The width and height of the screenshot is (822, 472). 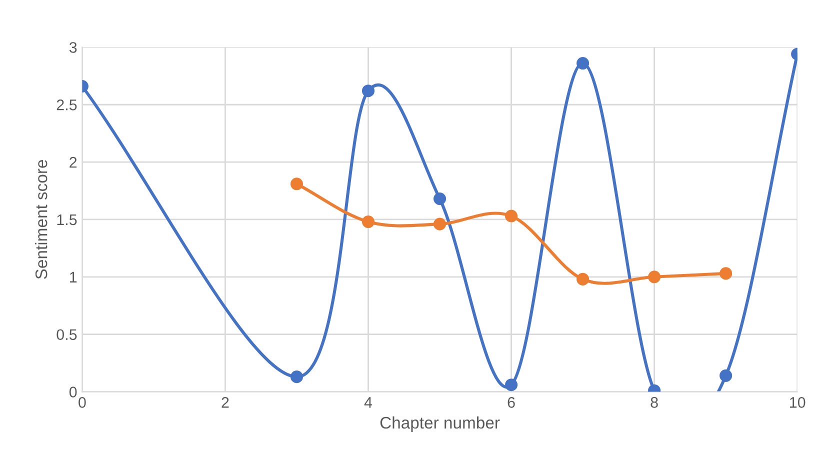 I want to click on y-tick-label: 1, so click(x=73, y=277).